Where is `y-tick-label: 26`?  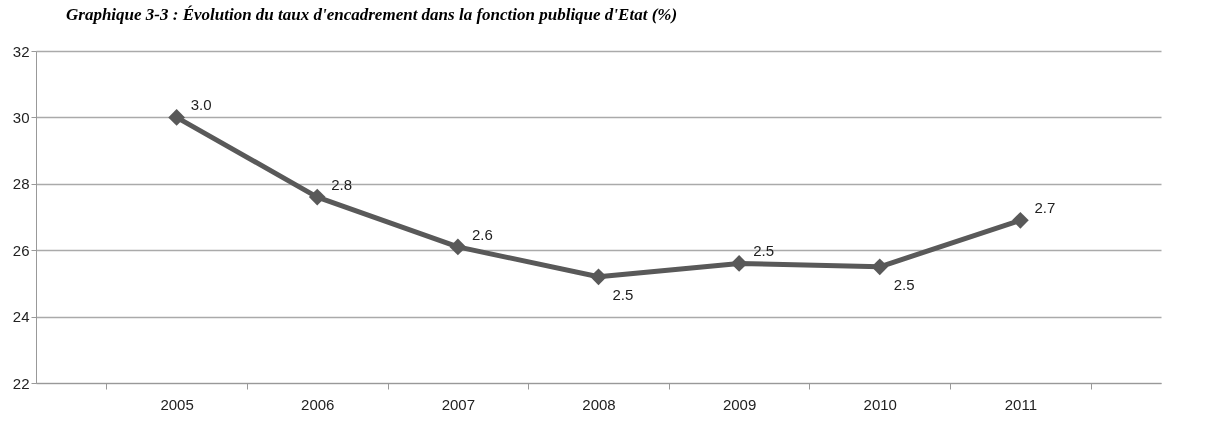
y-tick-label: 26 is located at coordinates (21, 250).